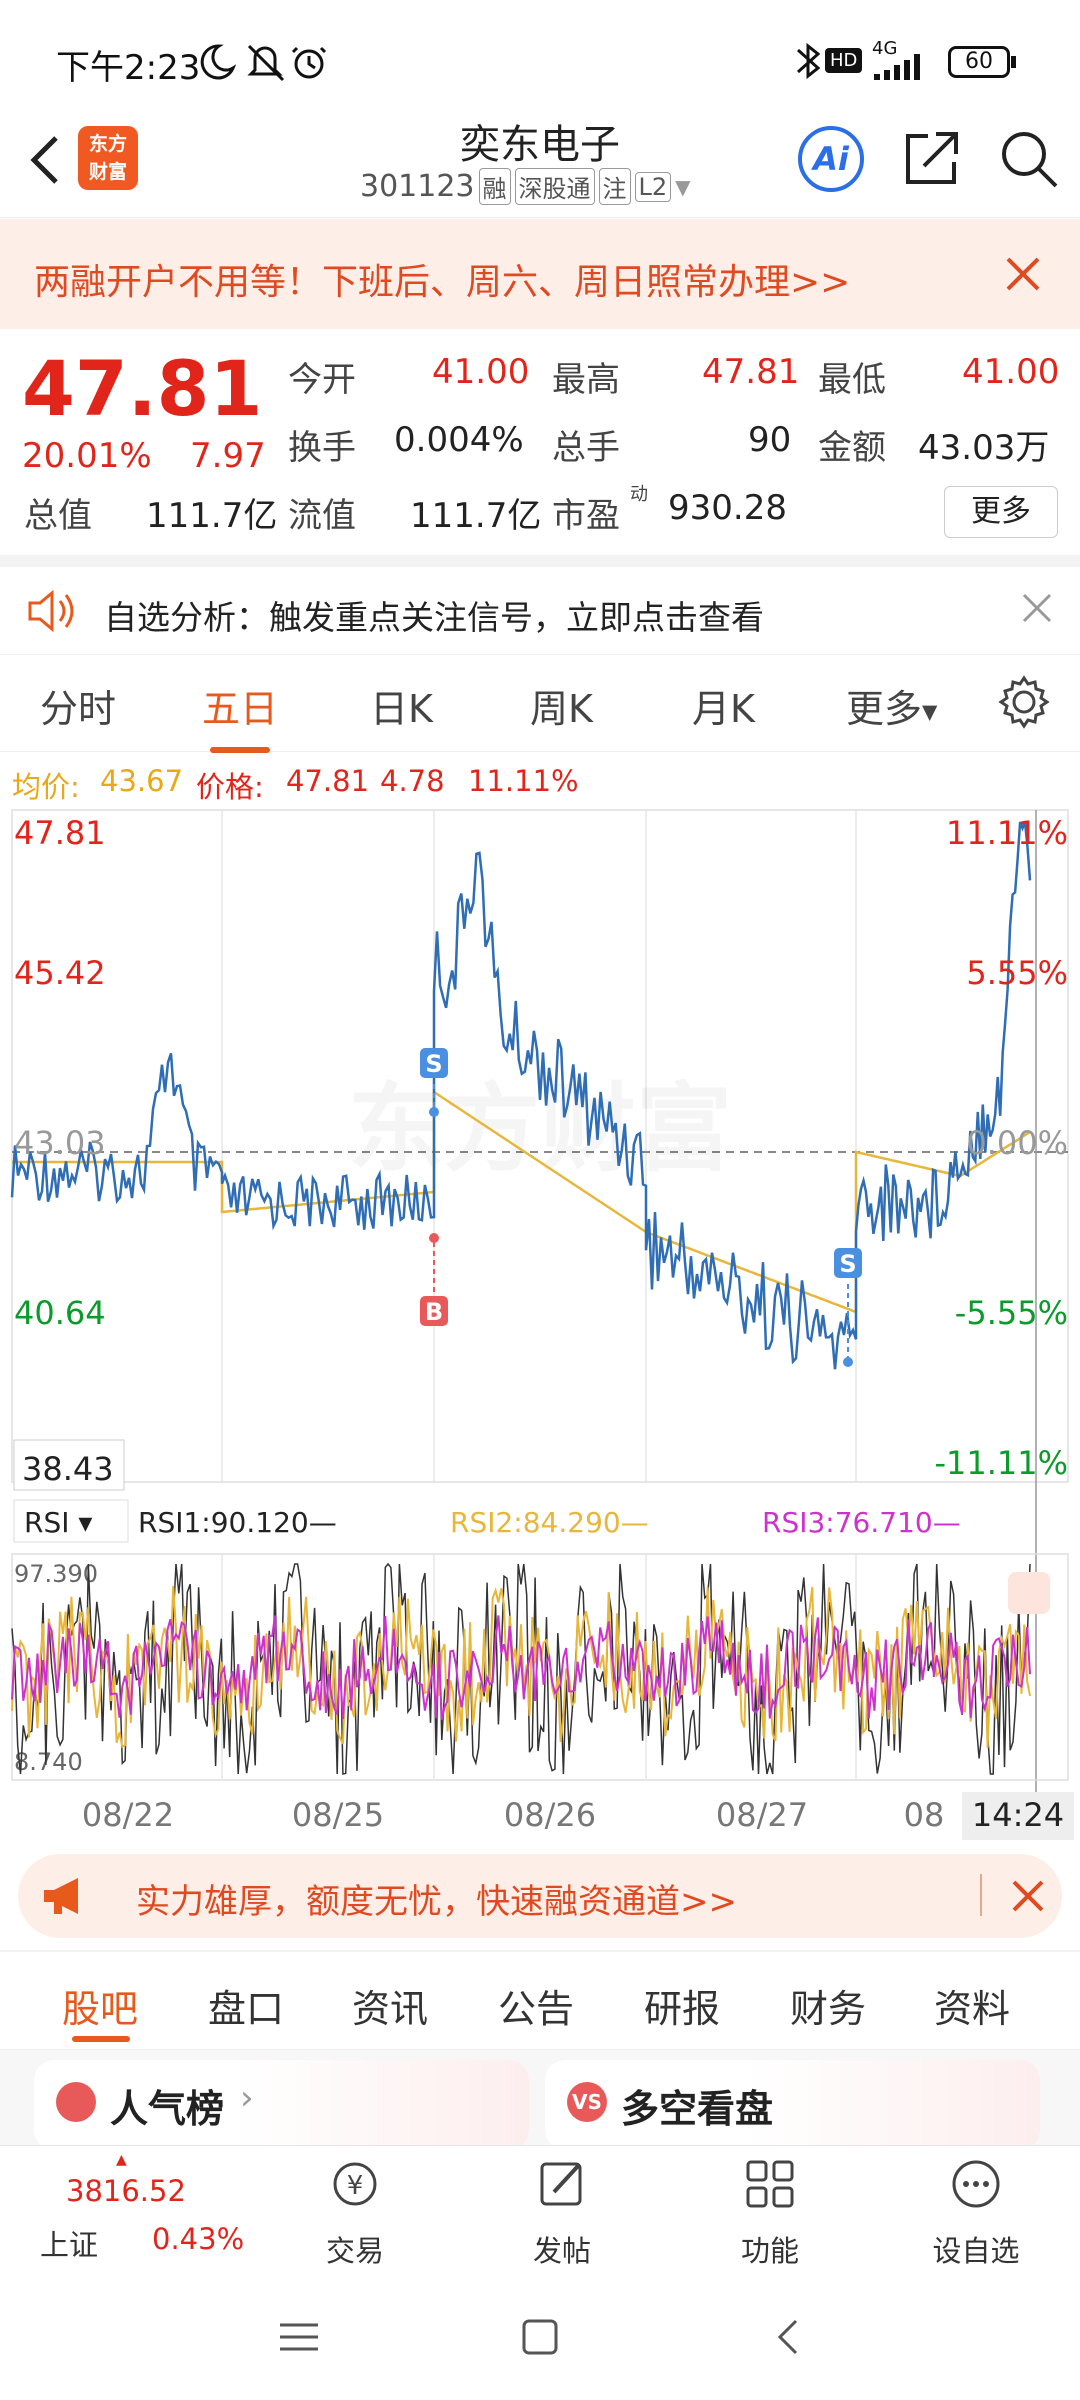 The width and height of the screenshot is (1080, 2400). I want to click on marker-label-1: B, so click(434, 1312).